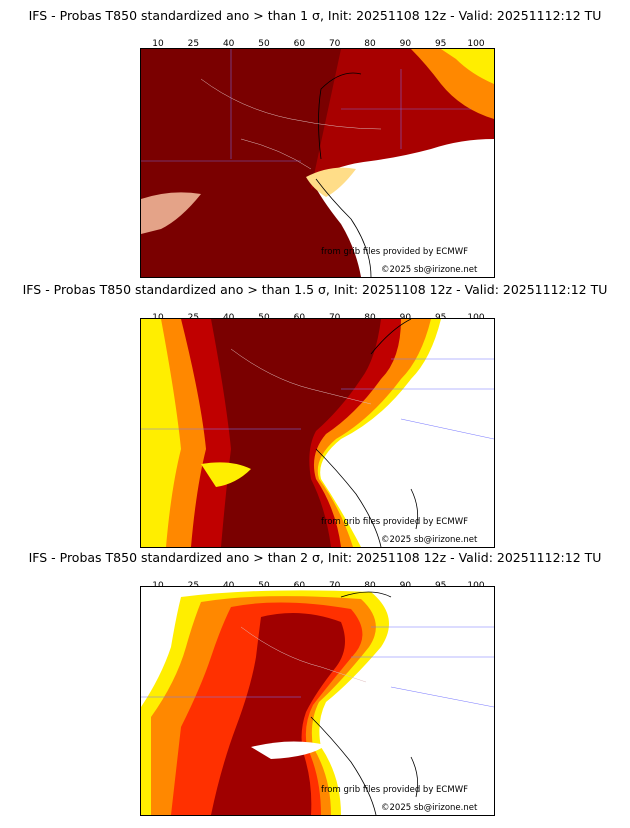 The width and height of the screenshot is (630, 828). I want to click on colorbar-tick-label: 25, so click(193, 44).